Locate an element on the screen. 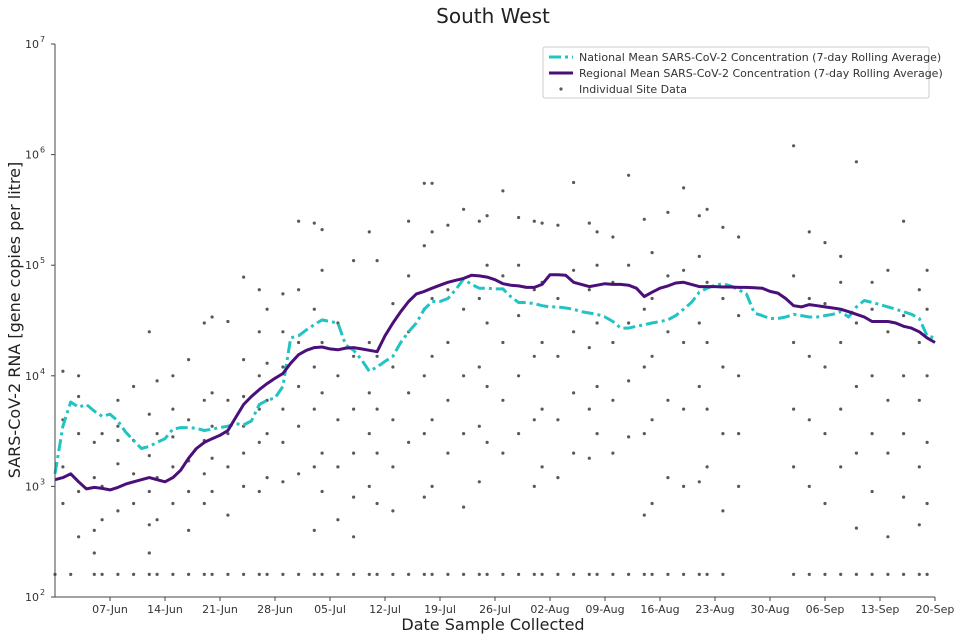 The image size is (960, 644). x-tick-label: 30-Aug is located at coordinates (769, 609).